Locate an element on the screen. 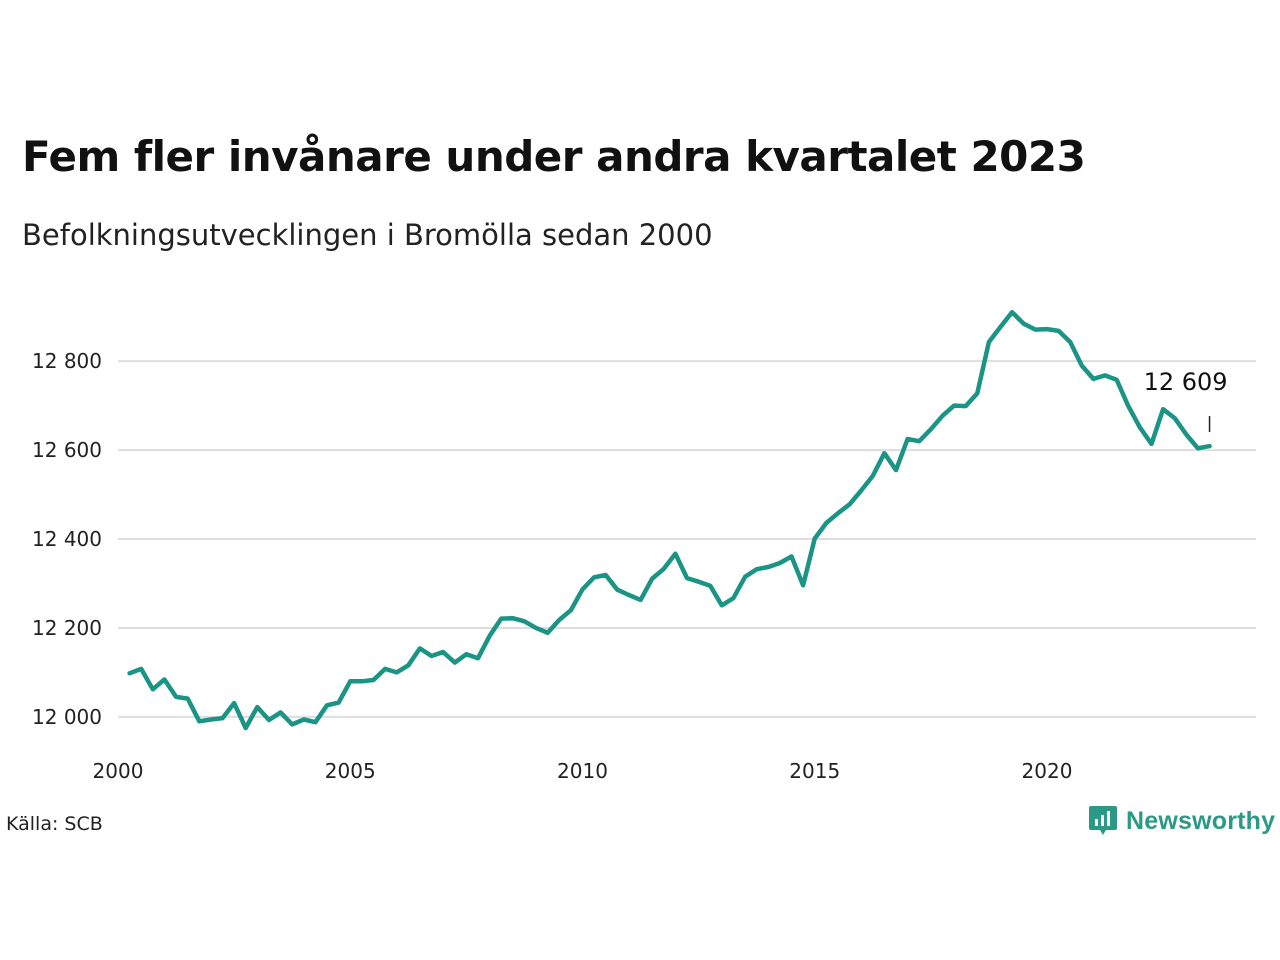 The width and height of the screenshot is (1280, 960). brand-name: Newsworthy is located at coordinates (1201, 820).